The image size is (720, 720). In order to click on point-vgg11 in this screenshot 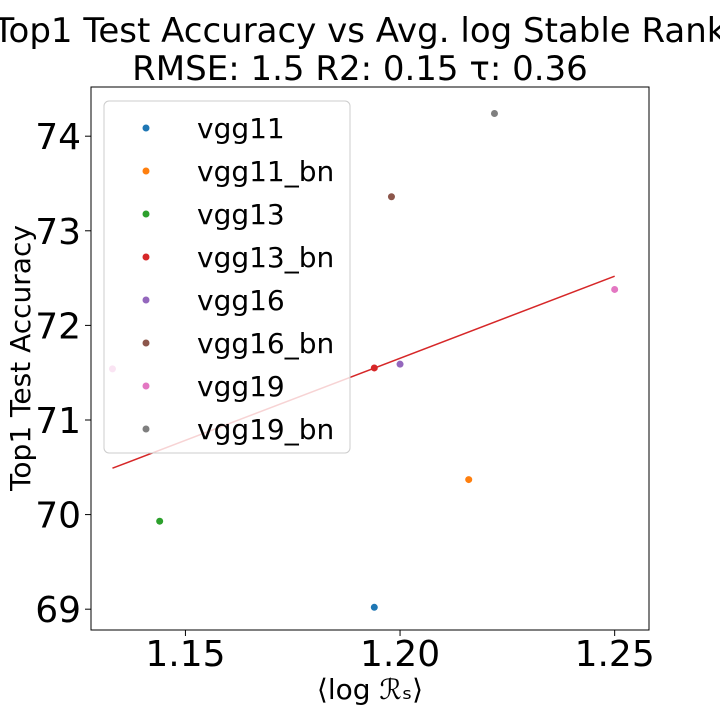, I will do `click(374, 607)`.